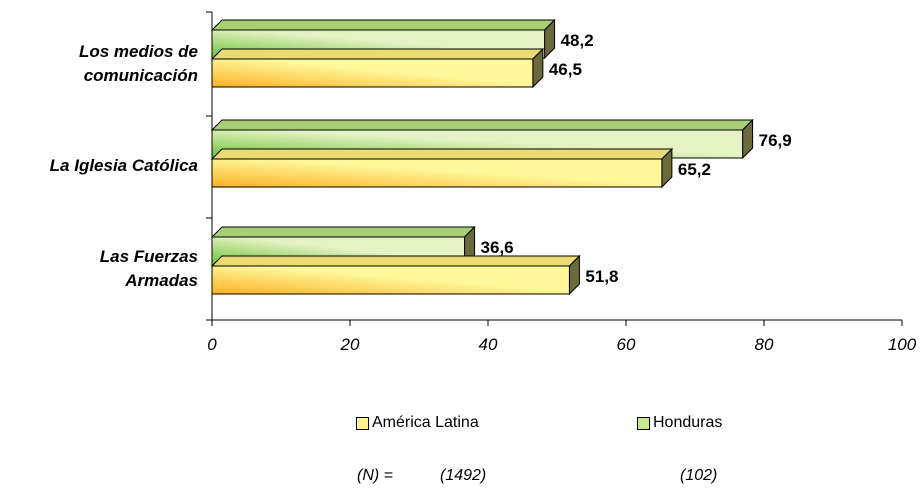 The height and width of the screenshot is (498, 923). Describe the element at coordinates (124, 165) in the screenshot. I see `category-label: La Iglesia Católica` at that location.